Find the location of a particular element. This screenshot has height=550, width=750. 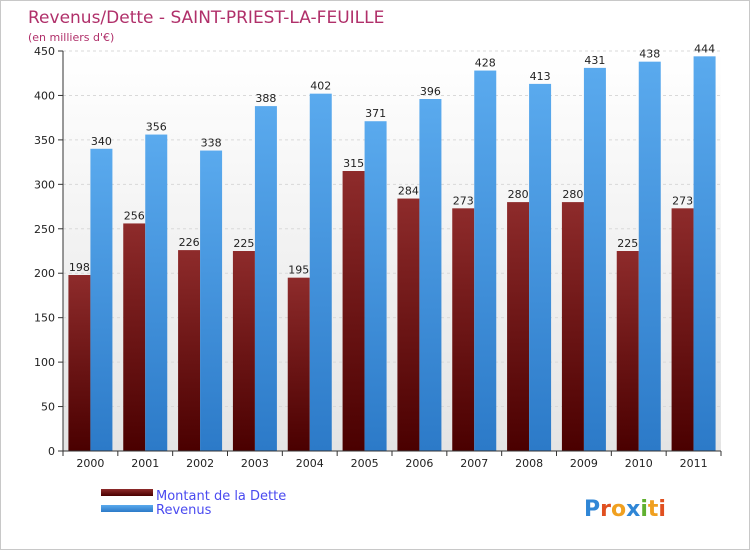

value-label-revenus: 431 is located at coordinates (594, 60).